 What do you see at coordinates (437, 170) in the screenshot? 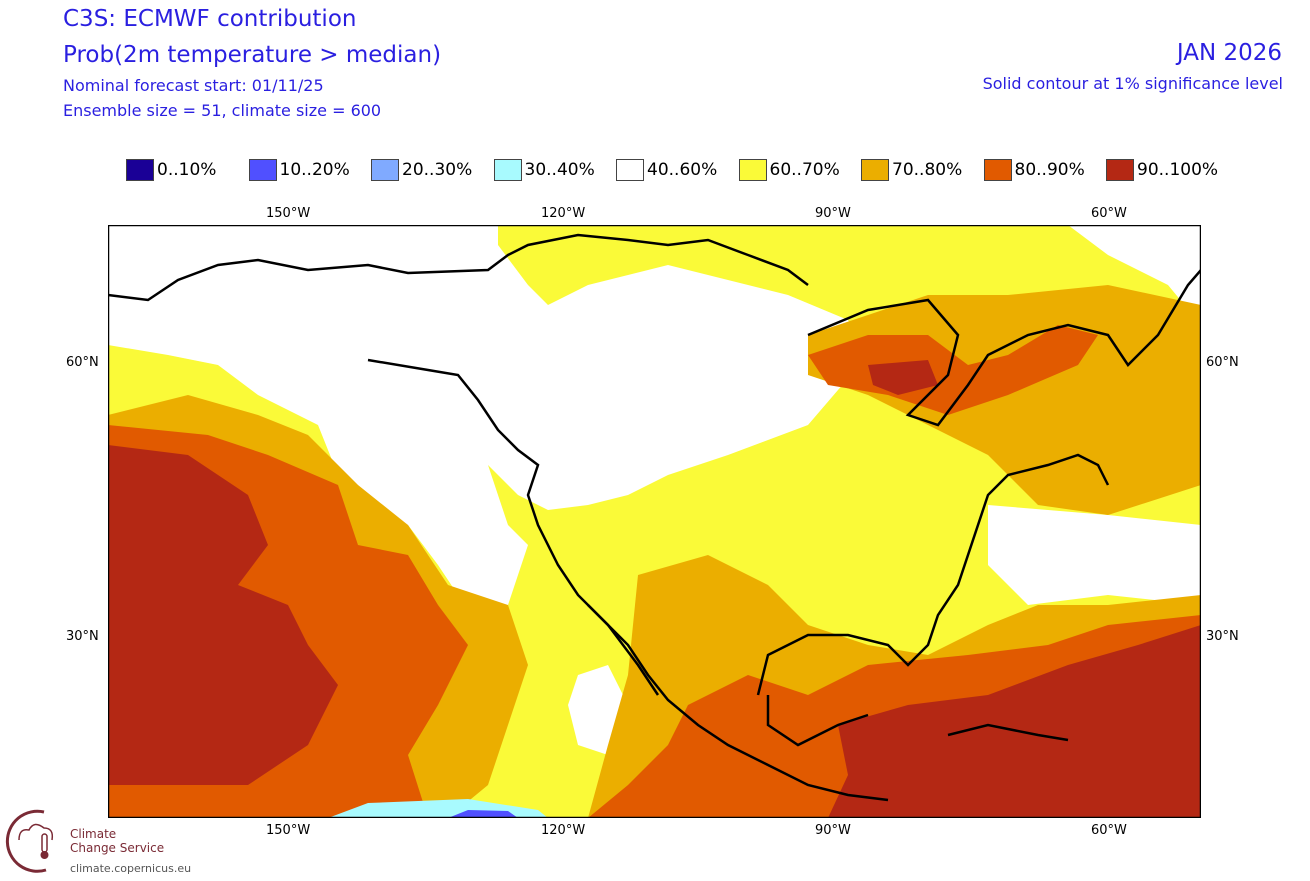
I see `legend-label: 20..30%` at bounding box center [437, 170].